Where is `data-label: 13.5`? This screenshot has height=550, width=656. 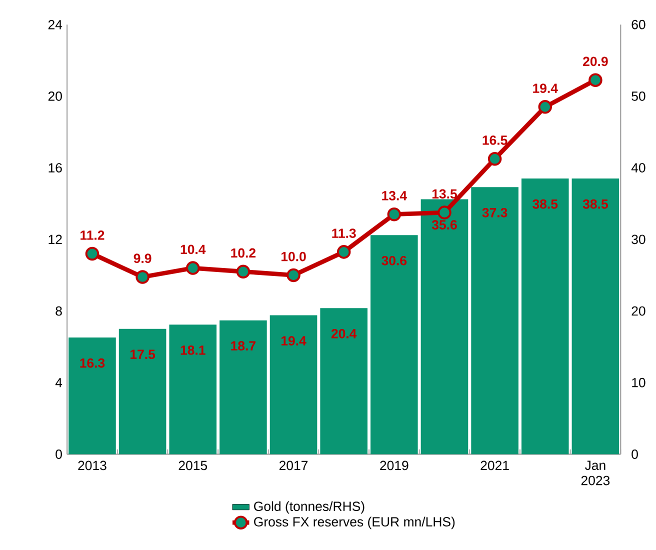 data-label: 13.5 is located at coordinates (444, 194).